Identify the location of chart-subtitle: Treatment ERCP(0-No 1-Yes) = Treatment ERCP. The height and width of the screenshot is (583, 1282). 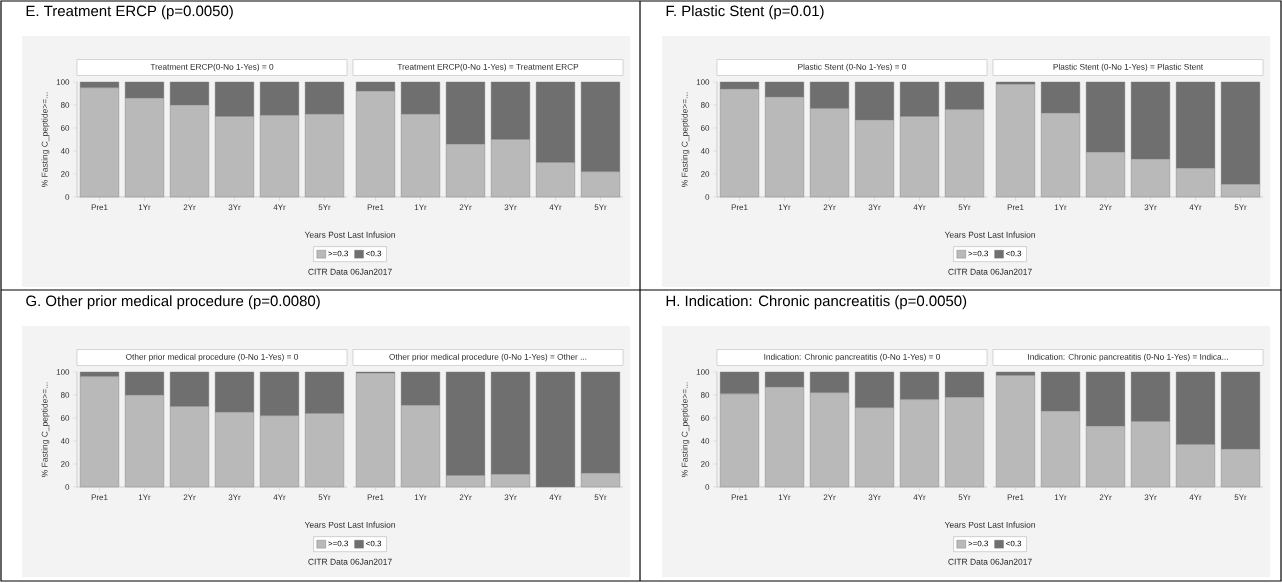
(488, 67).